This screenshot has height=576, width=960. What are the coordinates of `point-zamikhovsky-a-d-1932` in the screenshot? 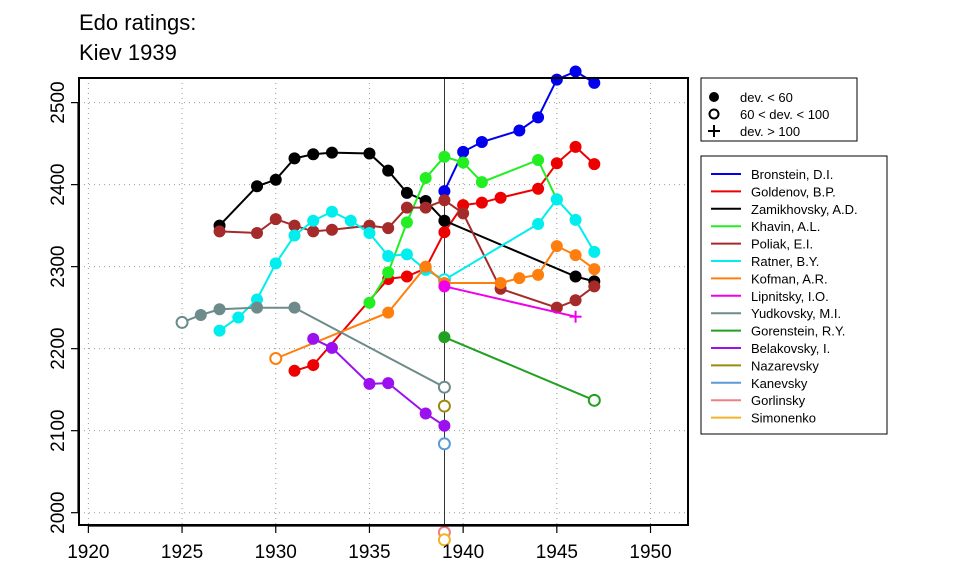 It's located at (313, 154).